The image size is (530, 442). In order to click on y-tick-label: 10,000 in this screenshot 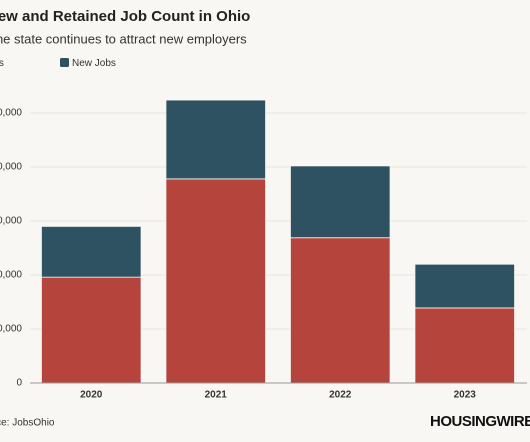, I will do `click(11, 329)`.